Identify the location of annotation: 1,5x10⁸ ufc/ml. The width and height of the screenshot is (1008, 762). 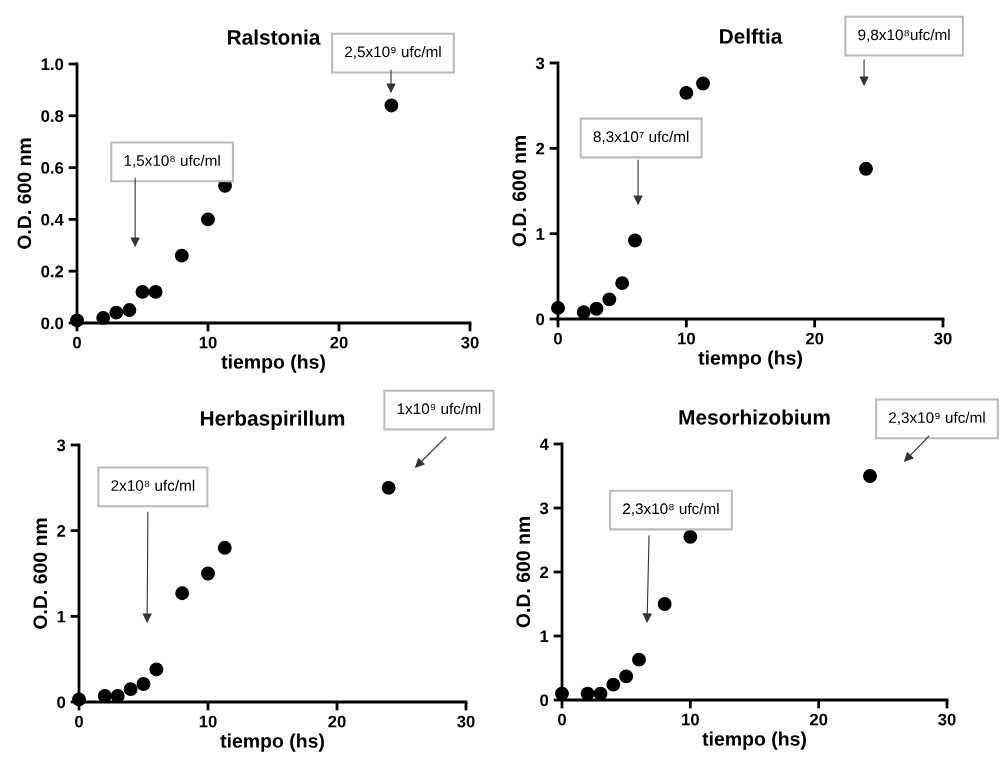
(172, 161).